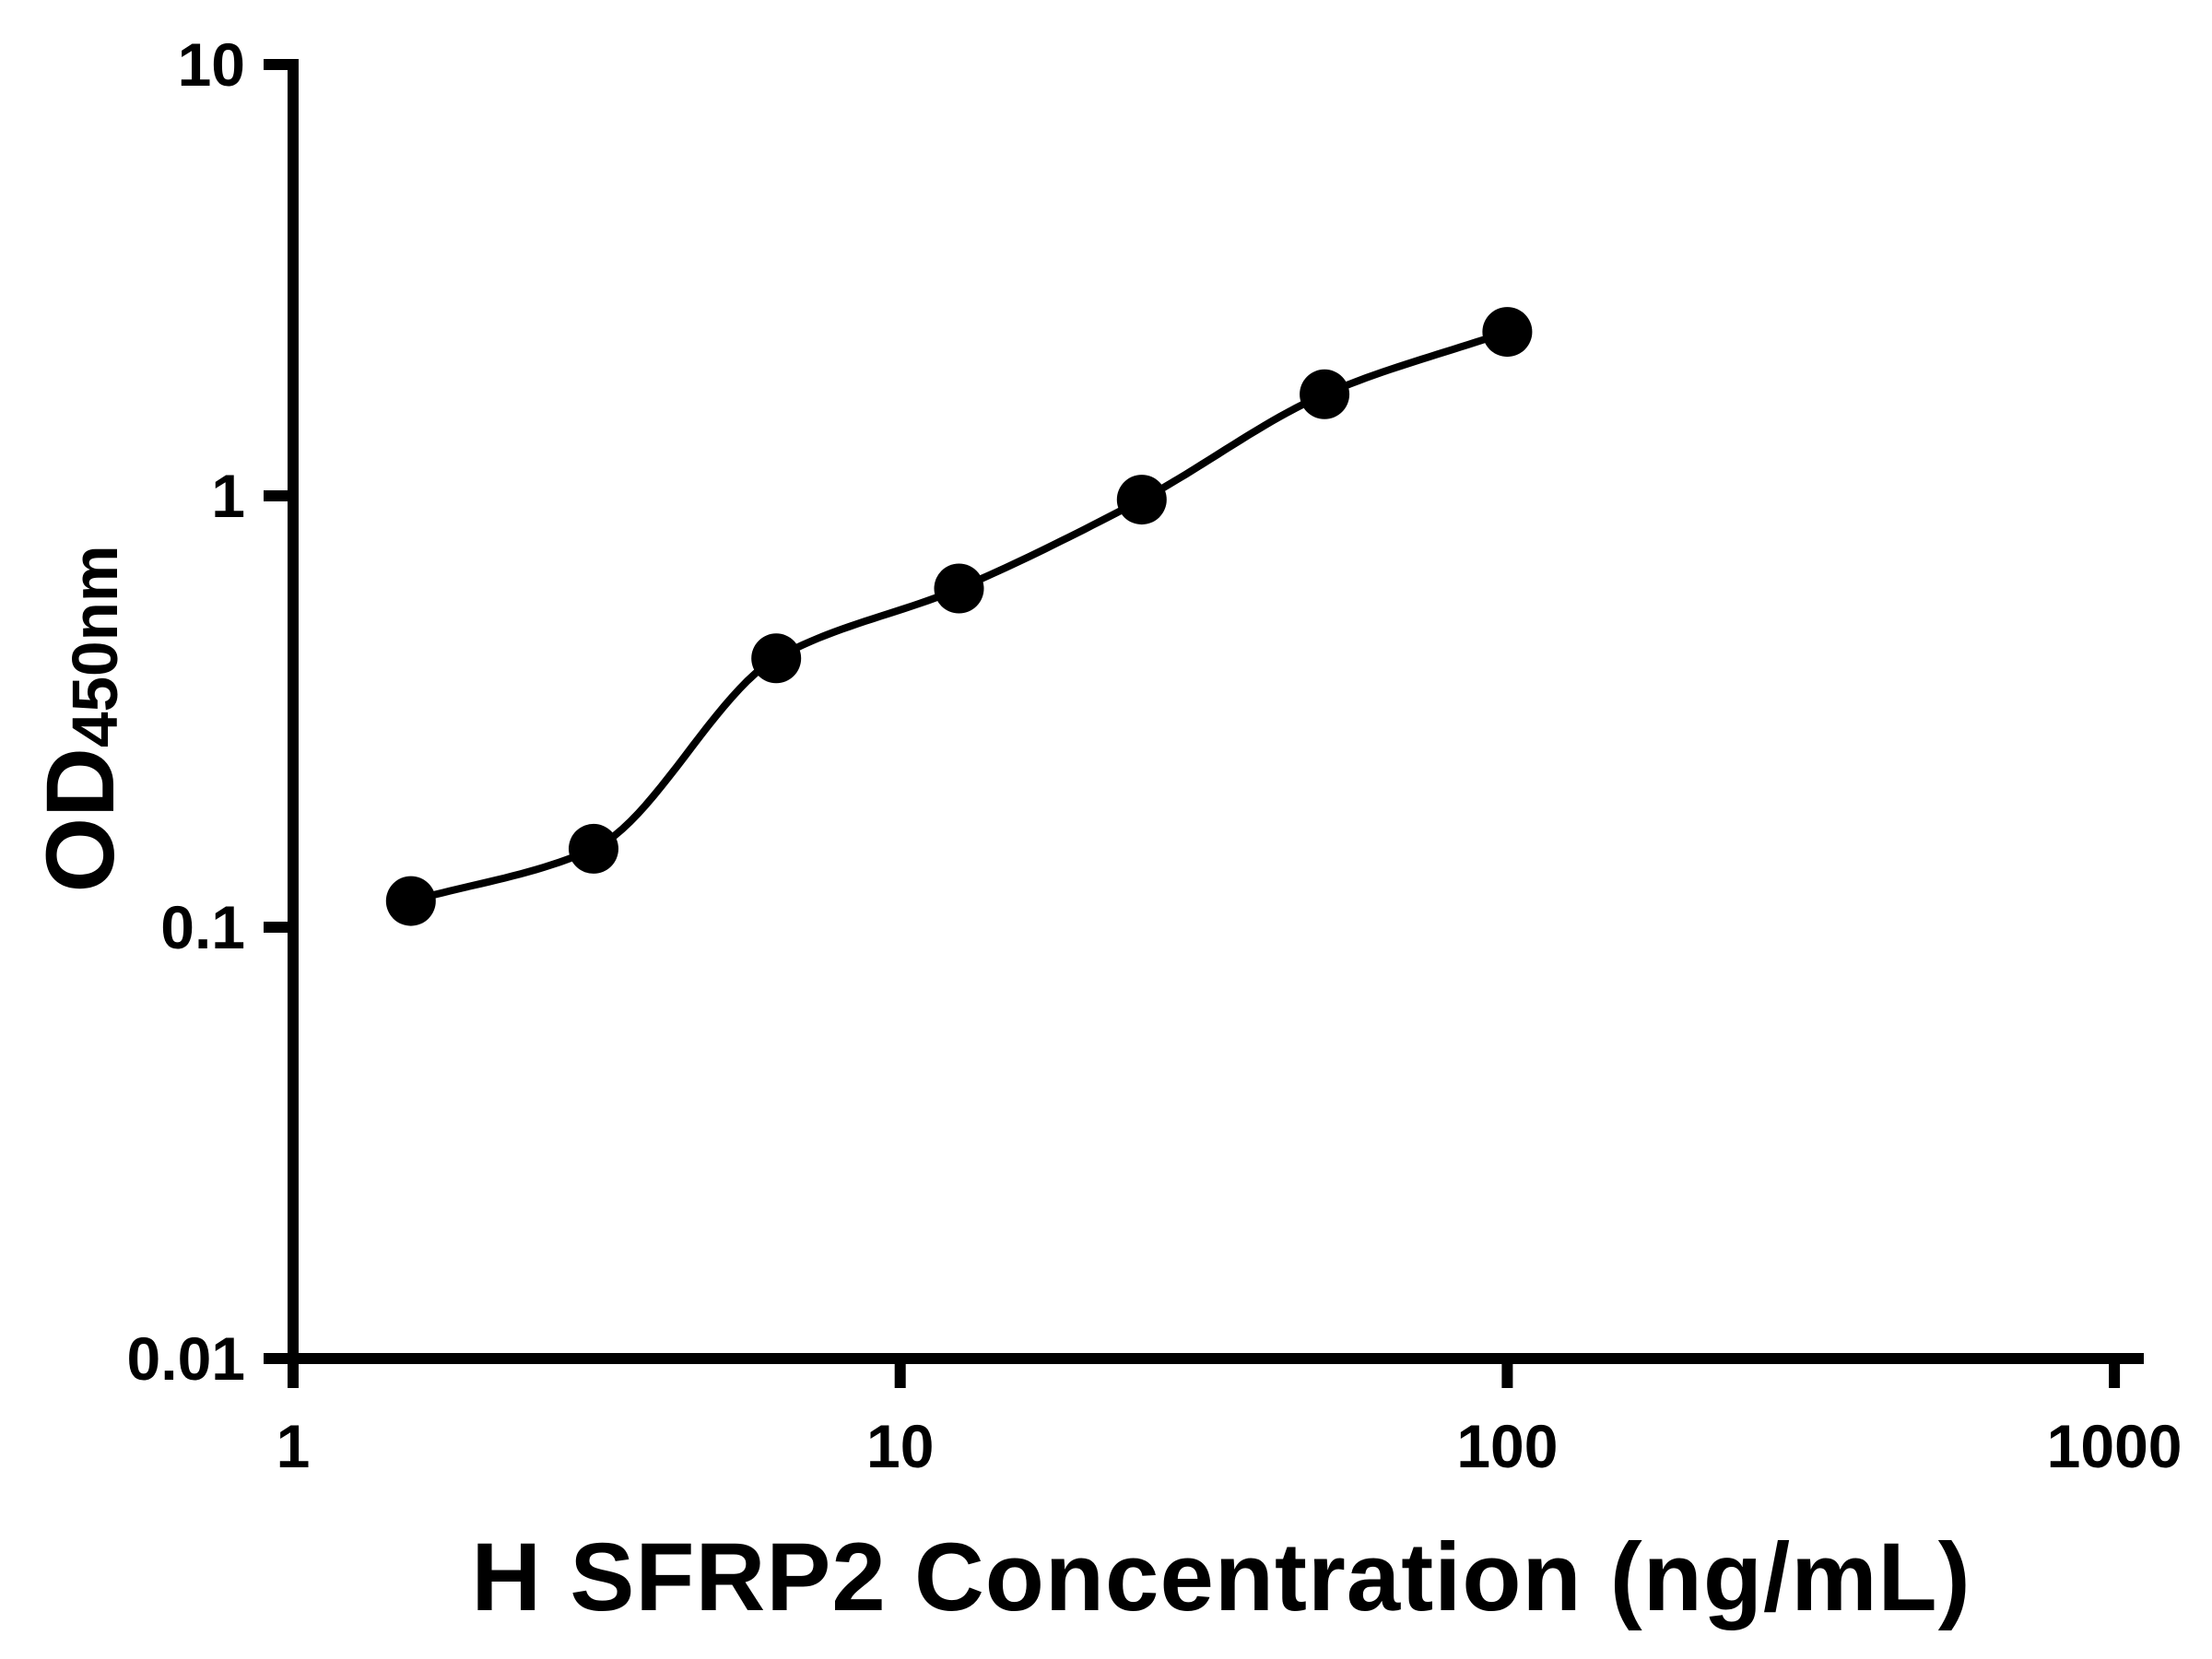 The image size is (2212, 1659). I want to click on y-axis-title-subscript: 450nm, so click(95, 646).